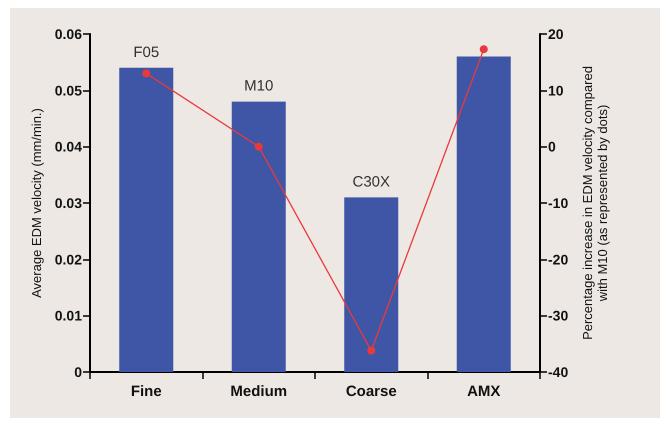  What do you see at coordinates (552, 146) in the screenshot?
I see `y2-tick-label: 0` at bounding box center [552, 146].